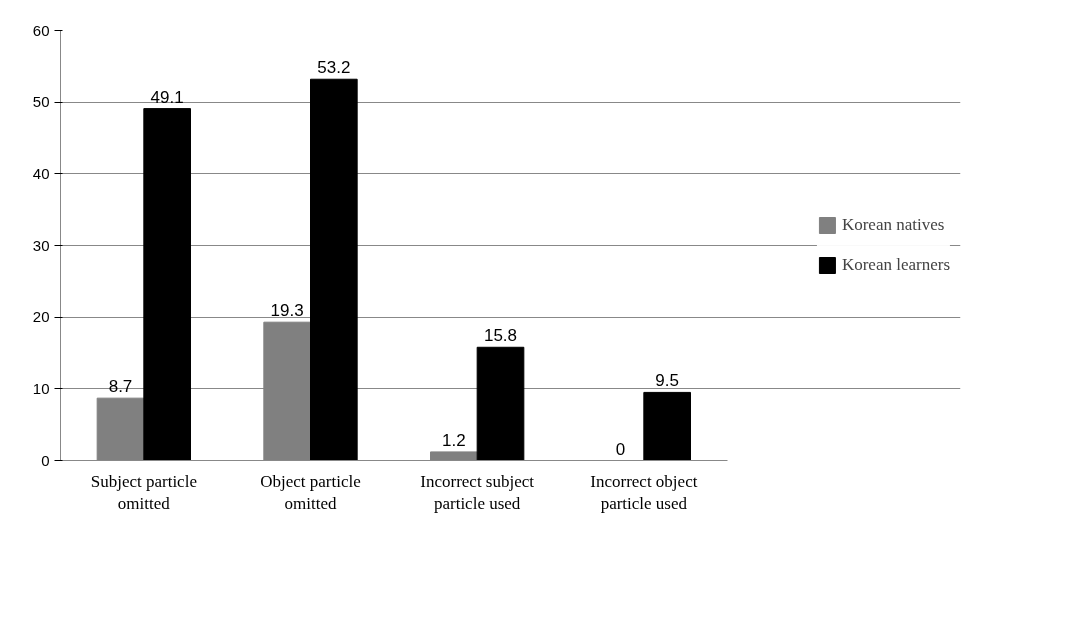 The image size is (1070, 643). I want to click on data-label: 8.7, so click(120, 387).